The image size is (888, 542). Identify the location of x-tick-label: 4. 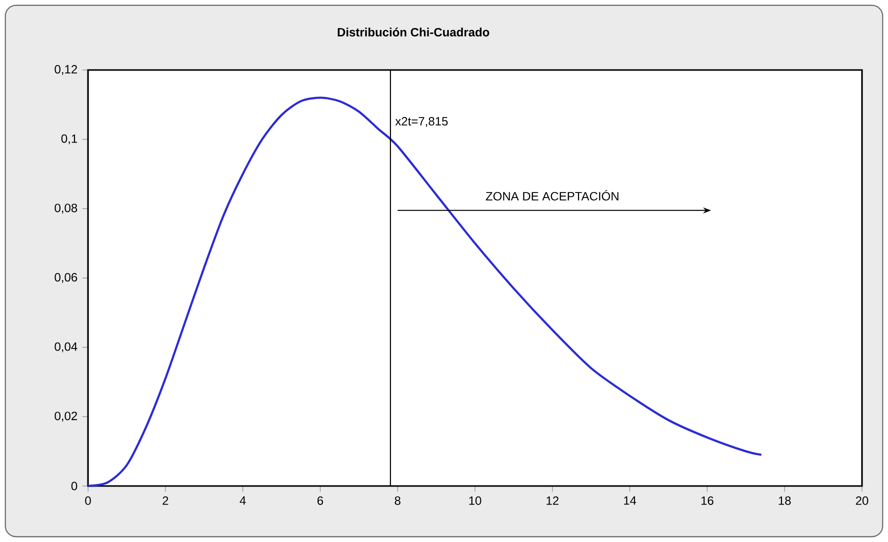
(243, 500).